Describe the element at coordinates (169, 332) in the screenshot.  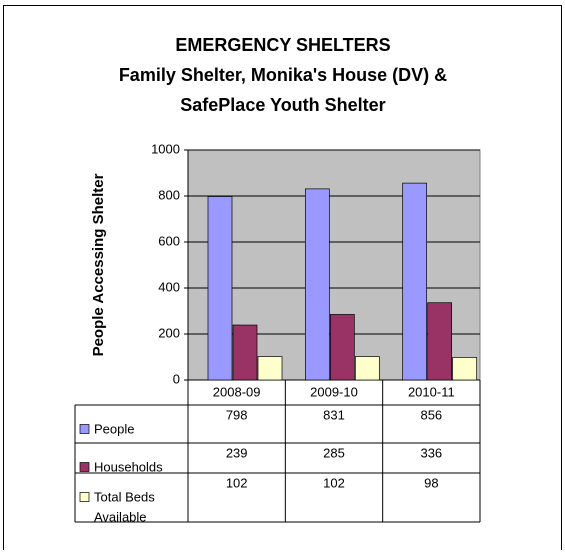
I see `y-tick-label: 200` at that location.